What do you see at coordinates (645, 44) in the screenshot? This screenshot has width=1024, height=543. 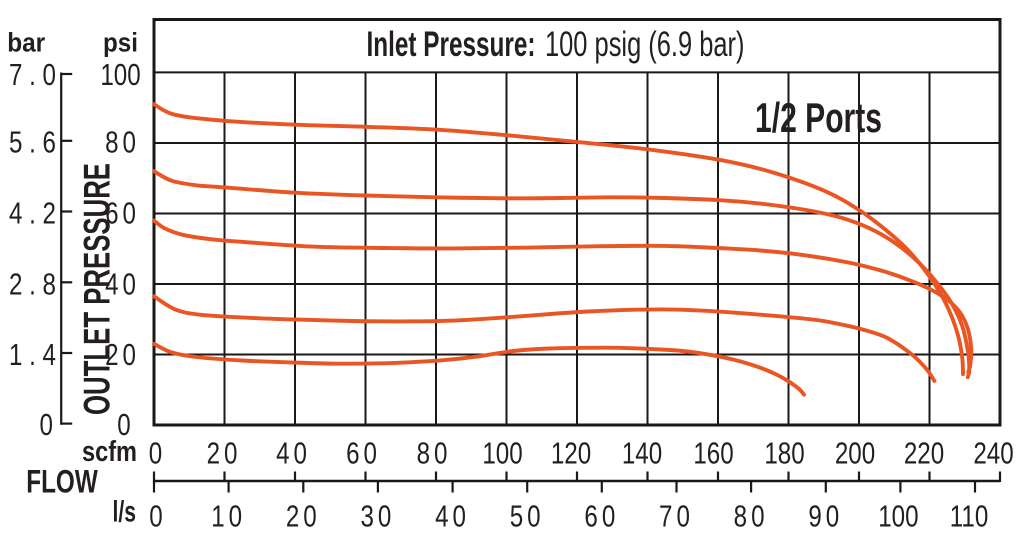 I see `svg-text: 100 psig (6.9 bar)` at bounding box center [645, 44].